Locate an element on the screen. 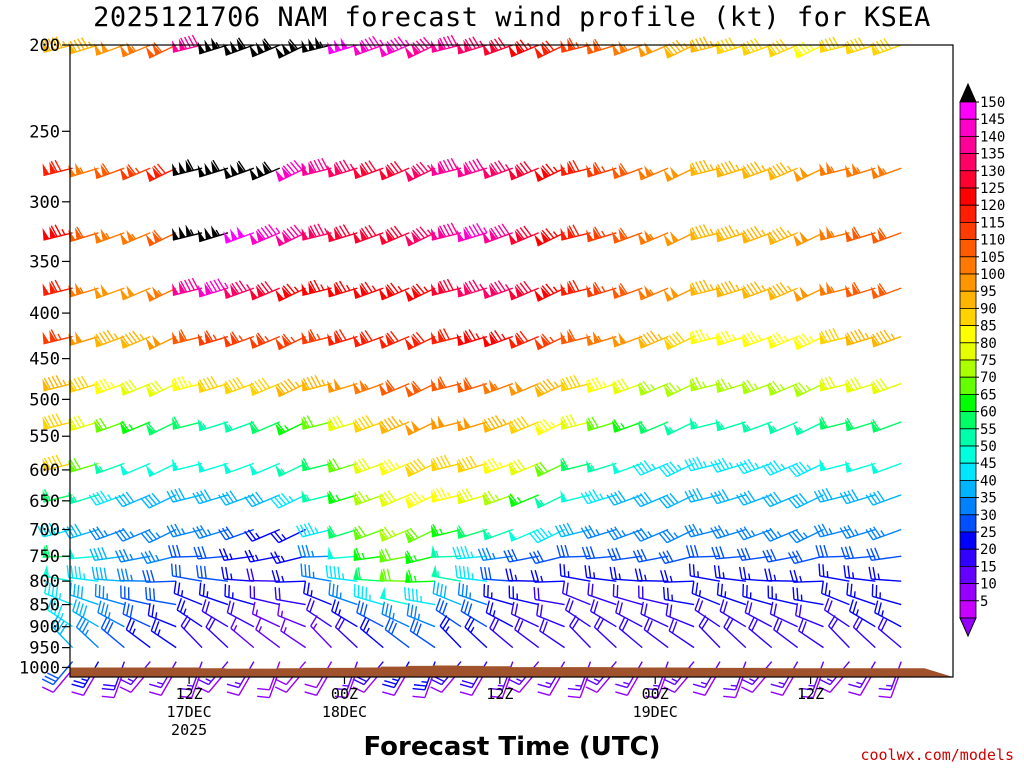 The width and height of the screenshot is (1024, 768). colorbar-swatch is located at coordinates (968, 557).